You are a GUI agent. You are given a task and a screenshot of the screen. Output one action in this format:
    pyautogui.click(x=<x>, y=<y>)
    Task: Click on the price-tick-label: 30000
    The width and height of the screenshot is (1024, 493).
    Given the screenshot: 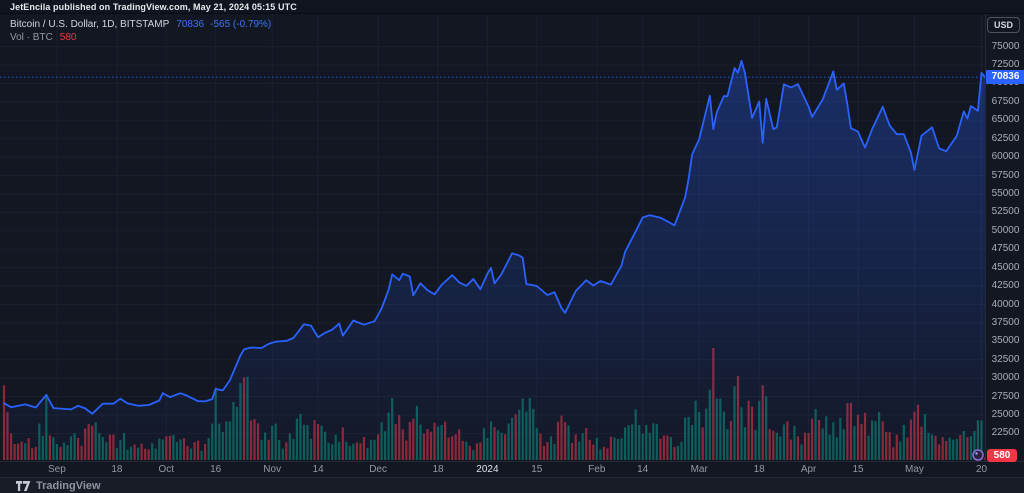 What is the action you would take?
    pyautogui.click(x=1005, y=378)
    